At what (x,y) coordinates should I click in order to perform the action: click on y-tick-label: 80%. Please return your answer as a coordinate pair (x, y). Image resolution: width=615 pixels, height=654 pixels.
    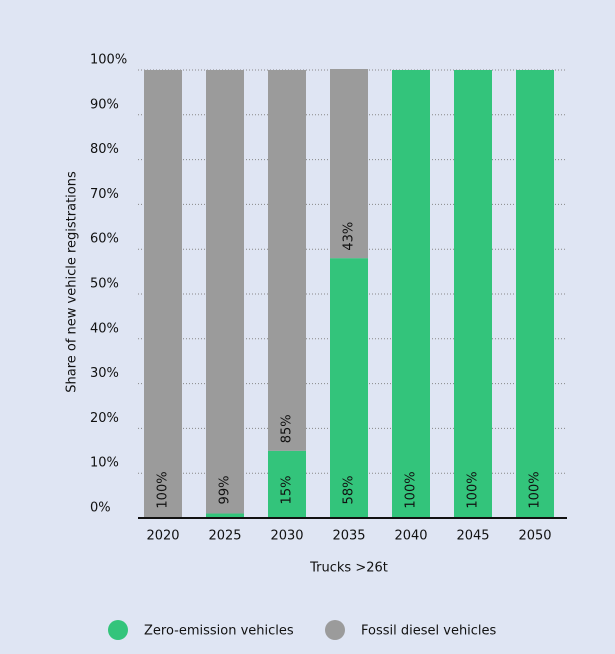
    Looking at the image, I should click on (104, 149).